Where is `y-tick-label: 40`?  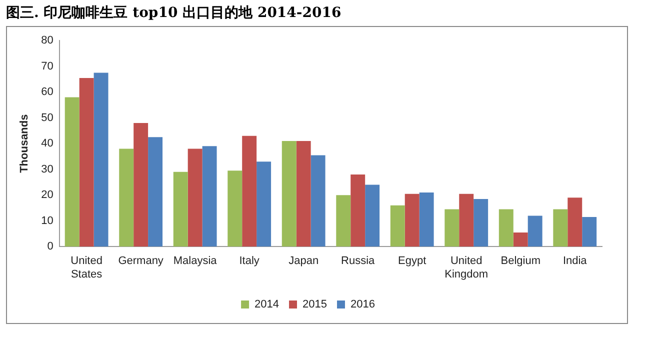
y-tick-label: 40 is located at coordinates (47, 144).